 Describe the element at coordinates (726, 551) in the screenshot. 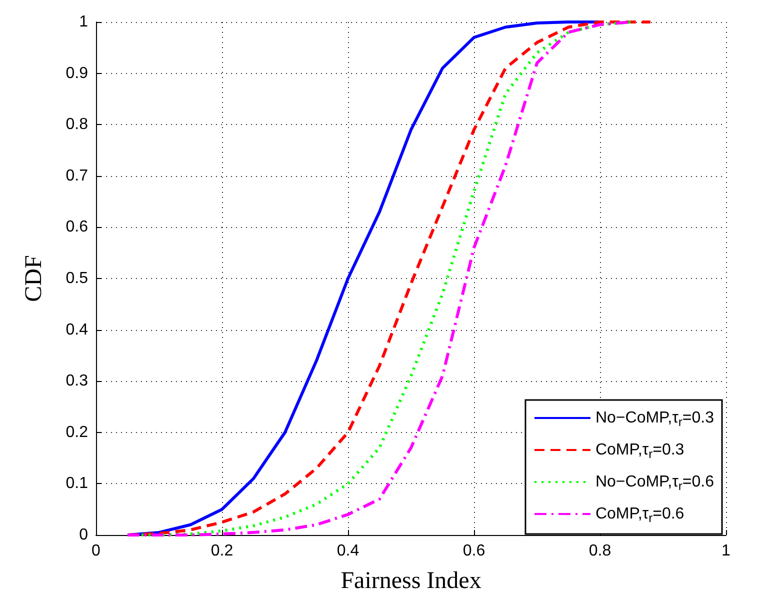

I see `x-tick-label: 1` at that location.